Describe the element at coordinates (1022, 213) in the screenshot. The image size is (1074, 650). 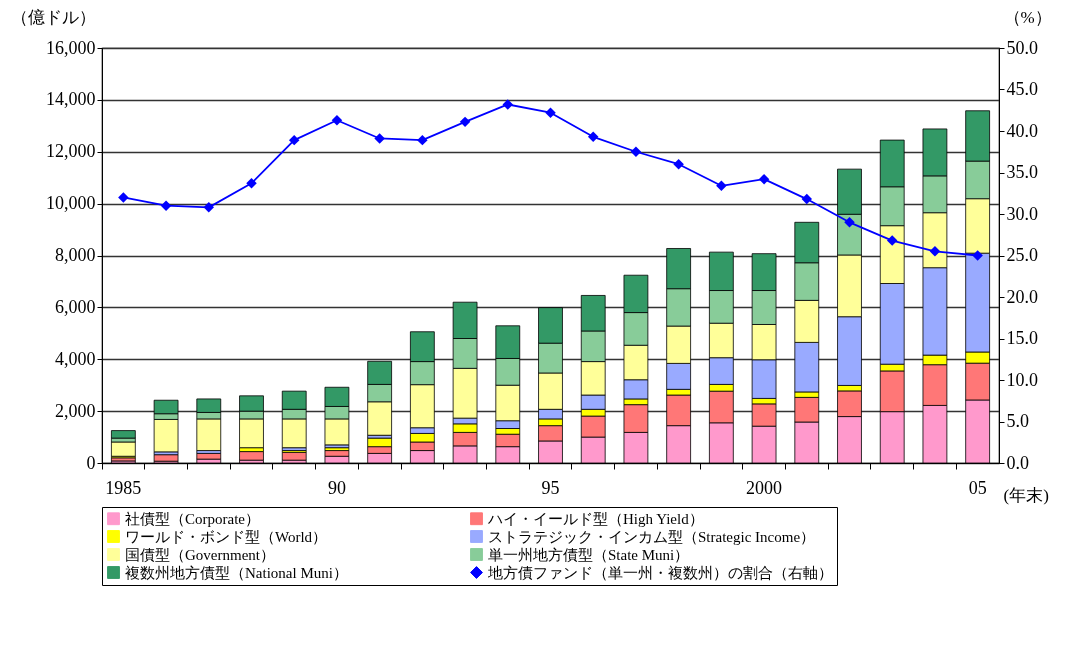
I see `y2-tick-label: 30.0` at that location.